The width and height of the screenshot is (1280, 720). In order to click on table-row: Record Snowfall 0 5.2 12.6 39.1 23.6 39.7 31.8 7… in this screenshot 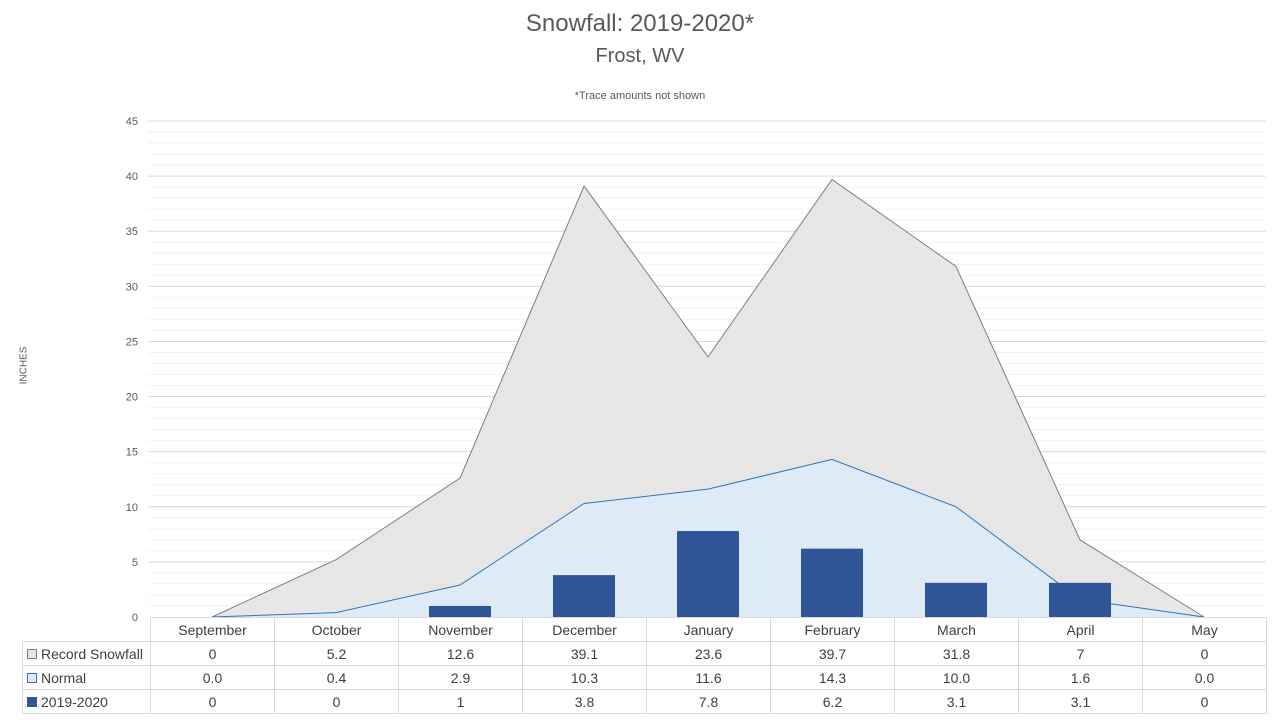, I will do `click(644, 653)`.